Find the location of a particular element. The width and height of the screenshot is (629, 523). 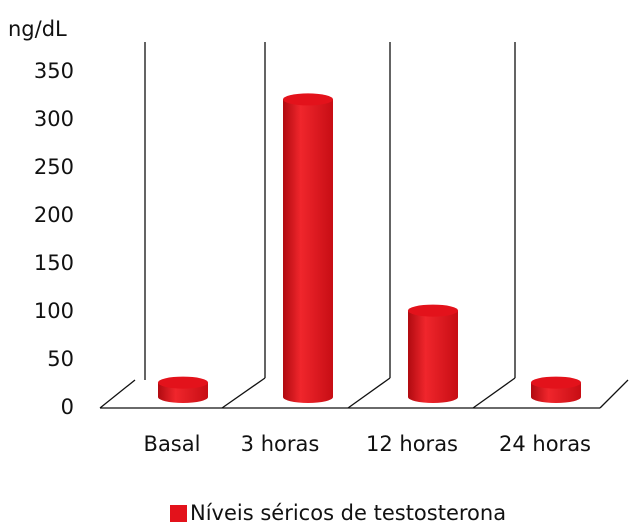

y-tick-label: 150 is located at coordinates (54, 263).